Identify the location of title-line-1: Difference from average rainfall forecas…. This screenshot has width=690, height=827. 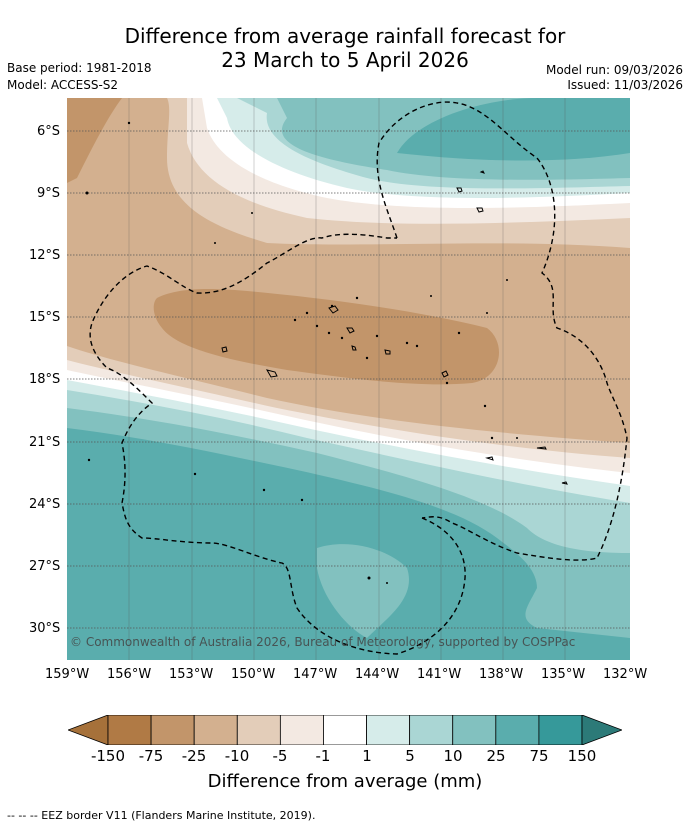
(345, 36).